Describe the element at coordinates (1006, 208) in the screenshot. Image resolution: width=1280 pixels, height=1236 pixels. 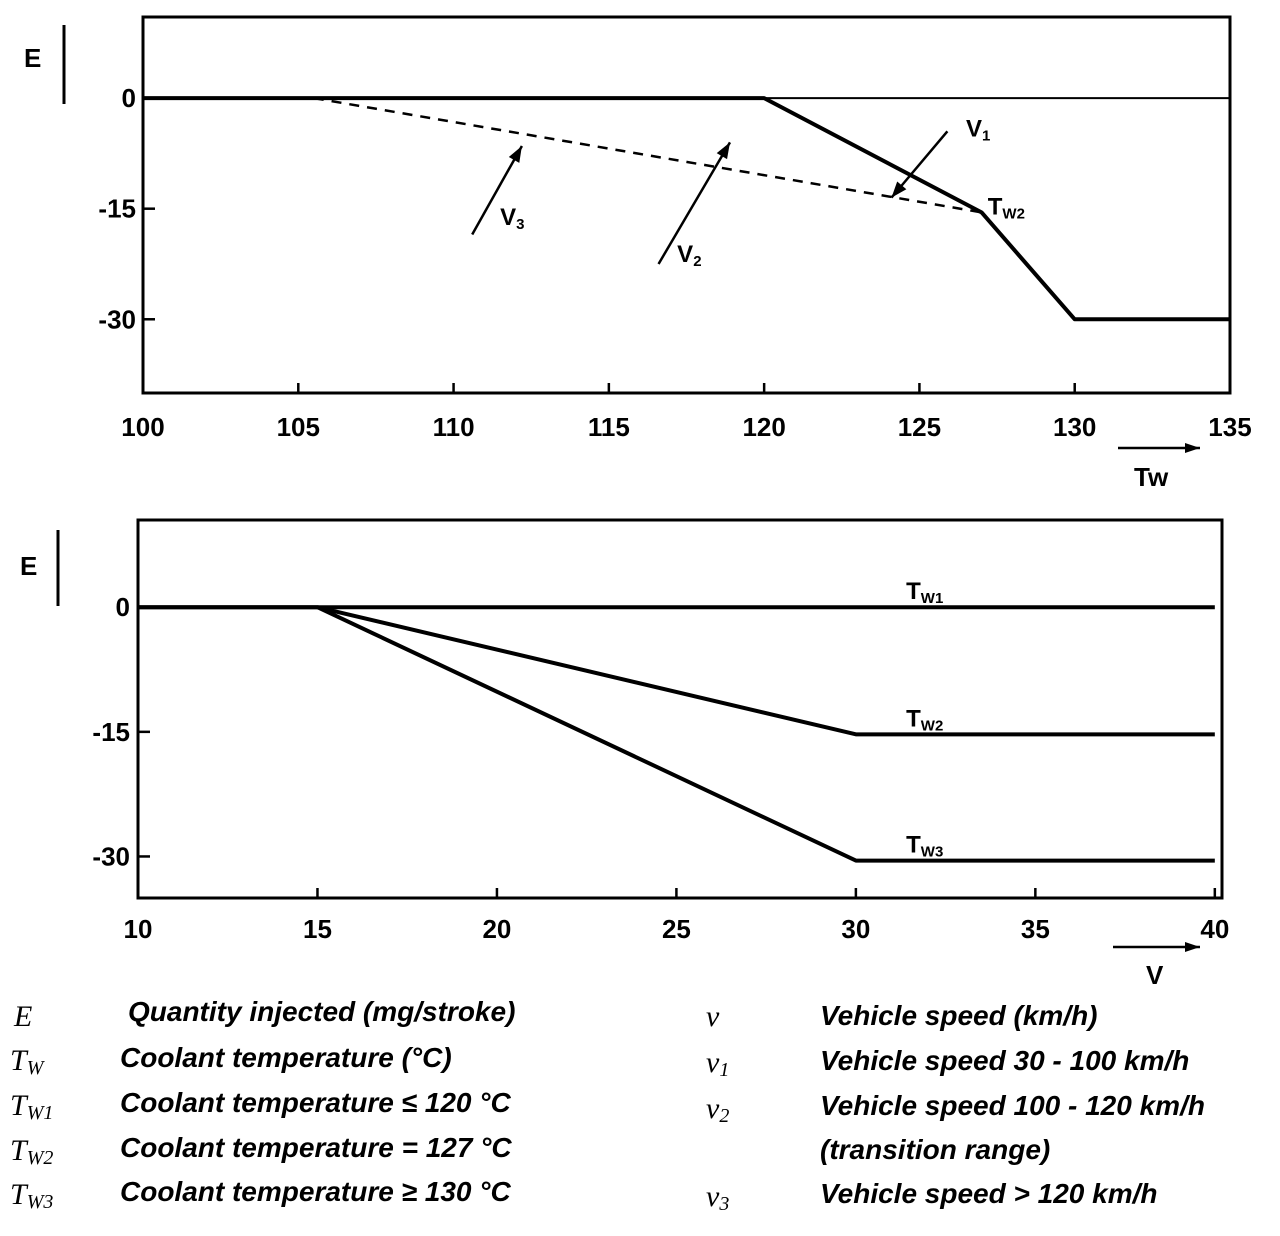
I see `annotation-tw2: TW2` at that location.